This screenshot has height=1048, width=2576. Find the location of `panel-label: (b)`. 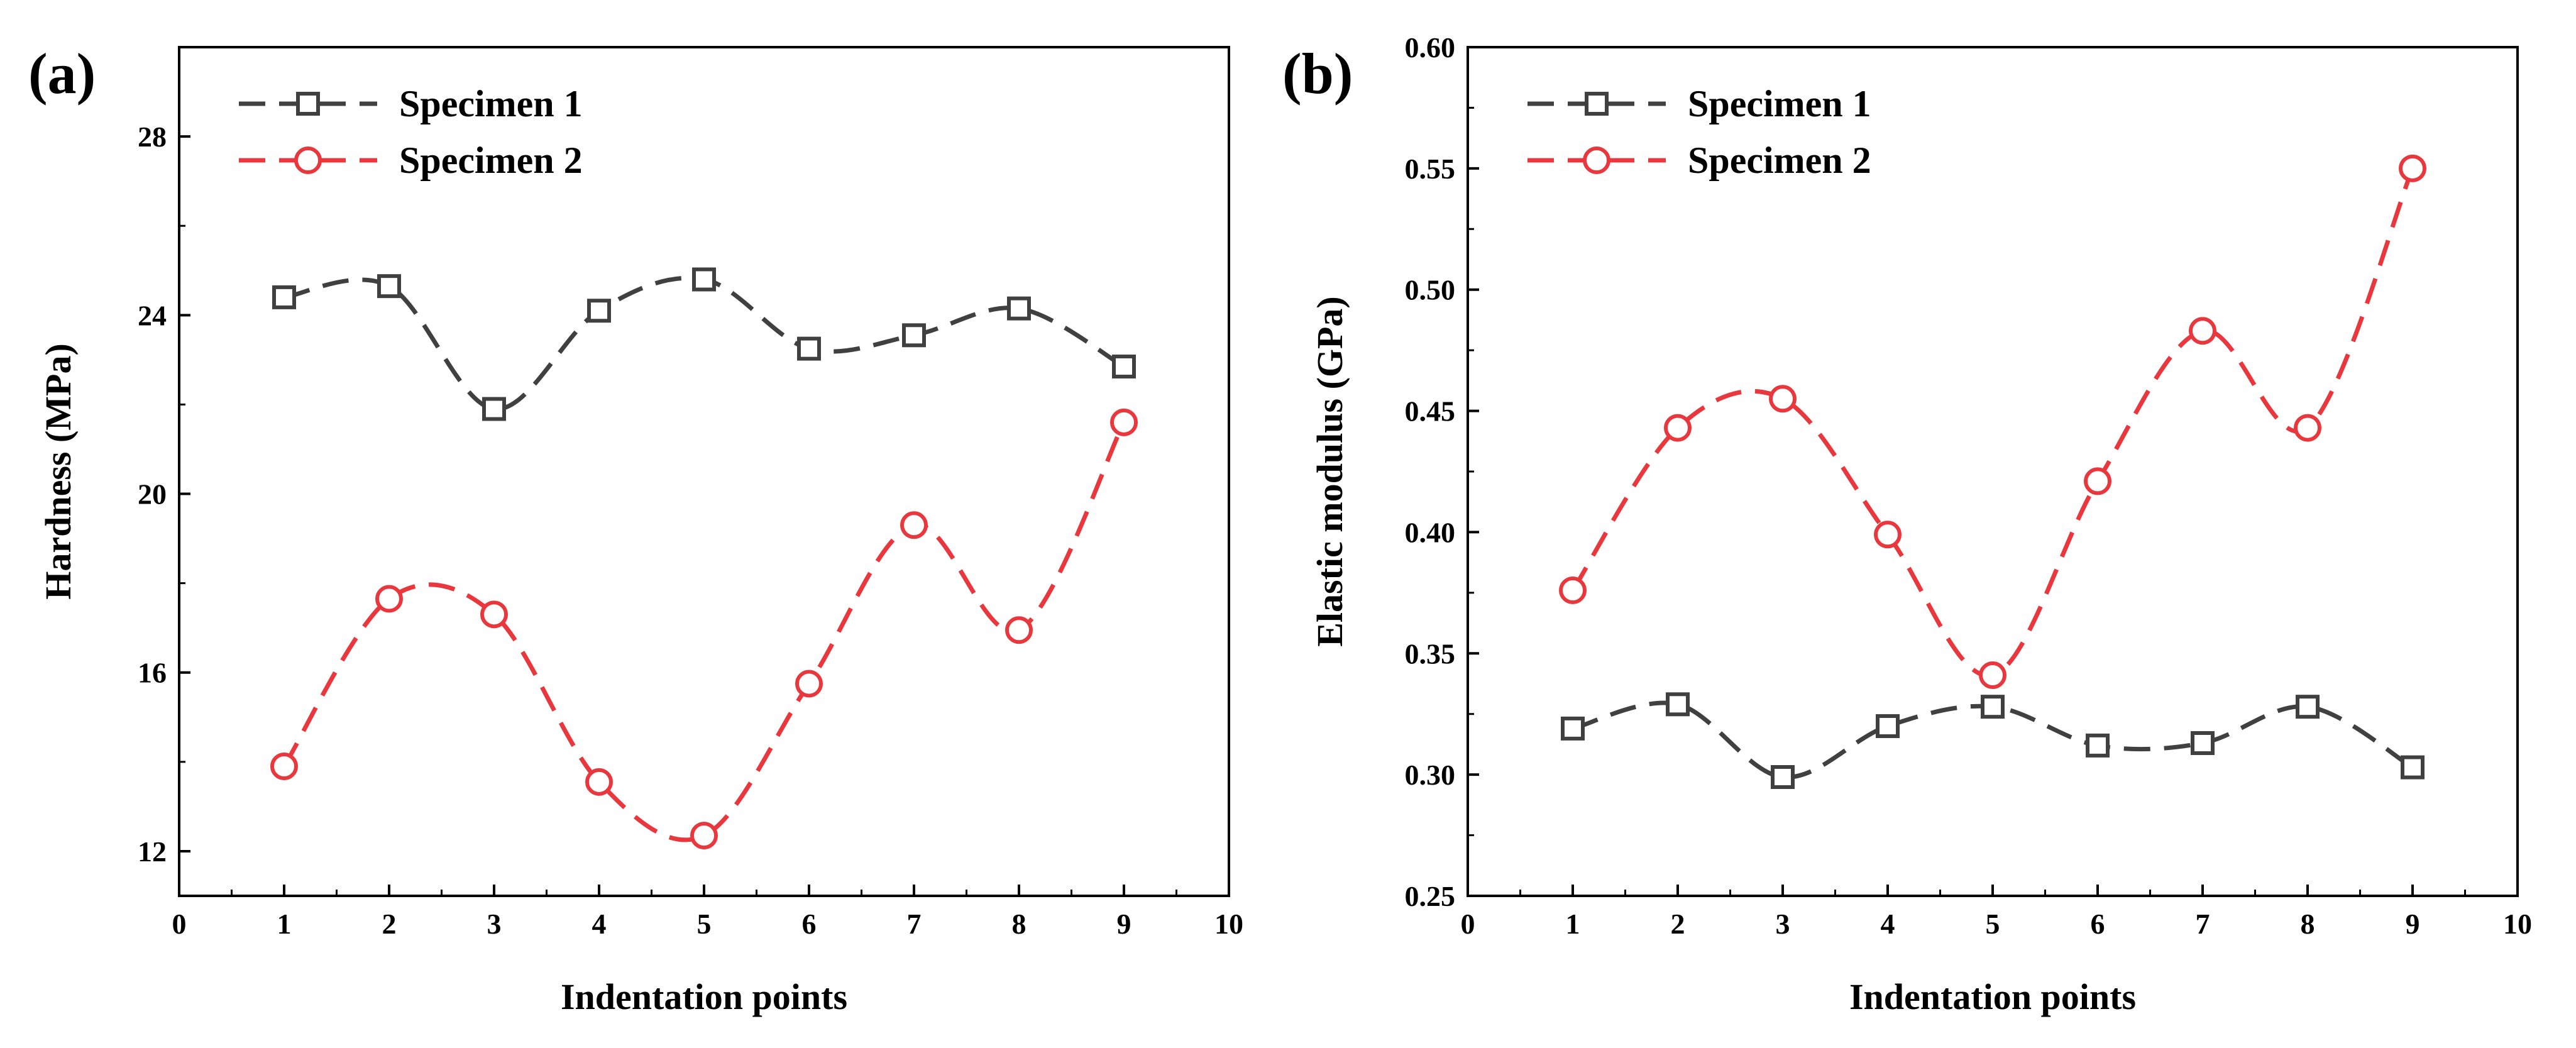

panel-label: (b) is located at coordinates (1317, 73).